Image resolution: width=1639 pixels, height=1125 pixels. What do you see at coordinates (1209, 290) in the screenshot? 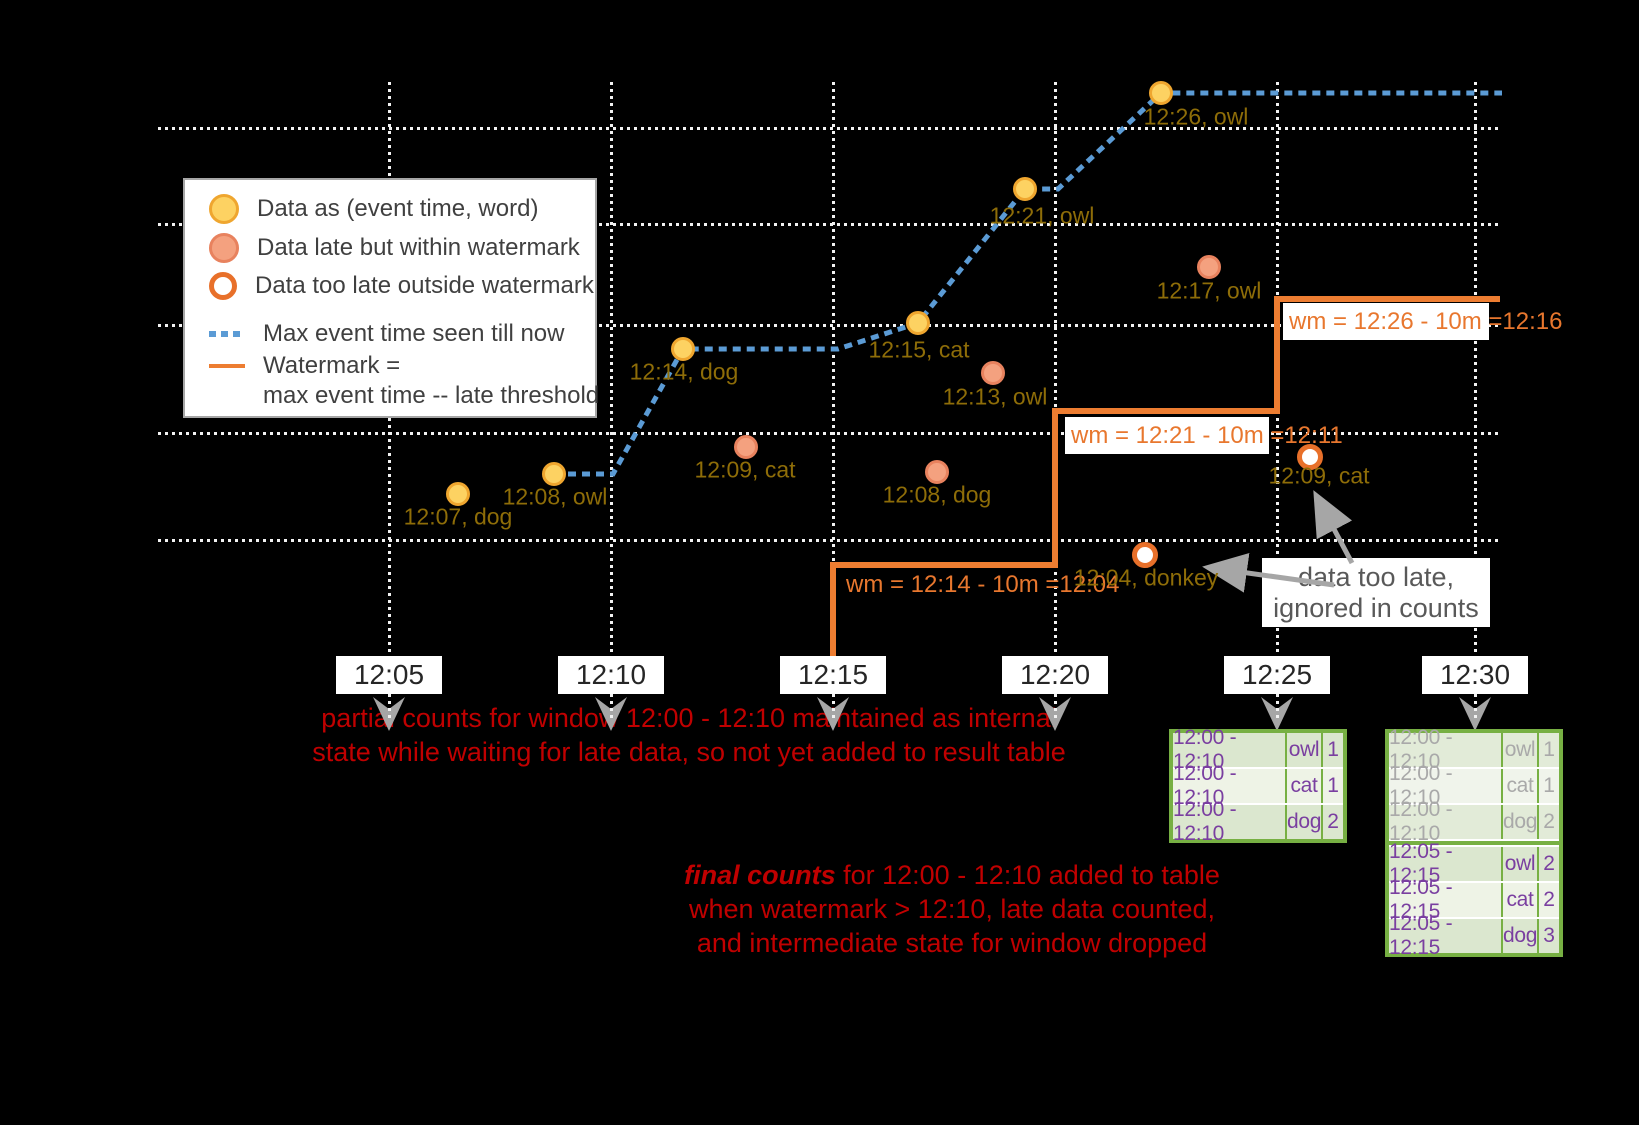
I see `data-point-label: 12:17, owl` at bounding box center [1209, 290].